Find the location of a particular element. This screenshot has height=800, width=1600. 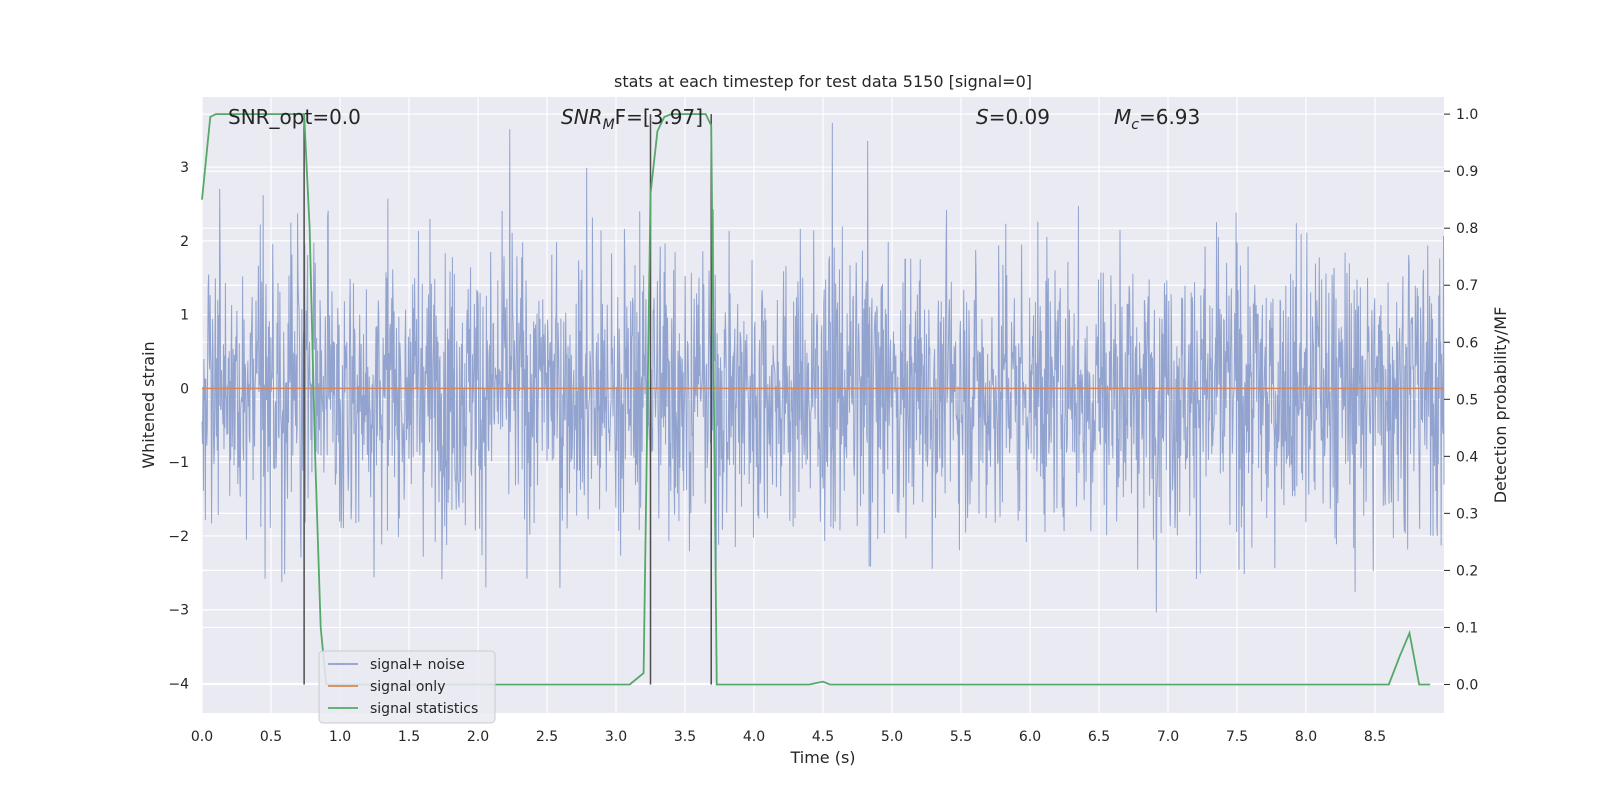

legend-label-signal-only: signal only is located at coordinates (407, 687).